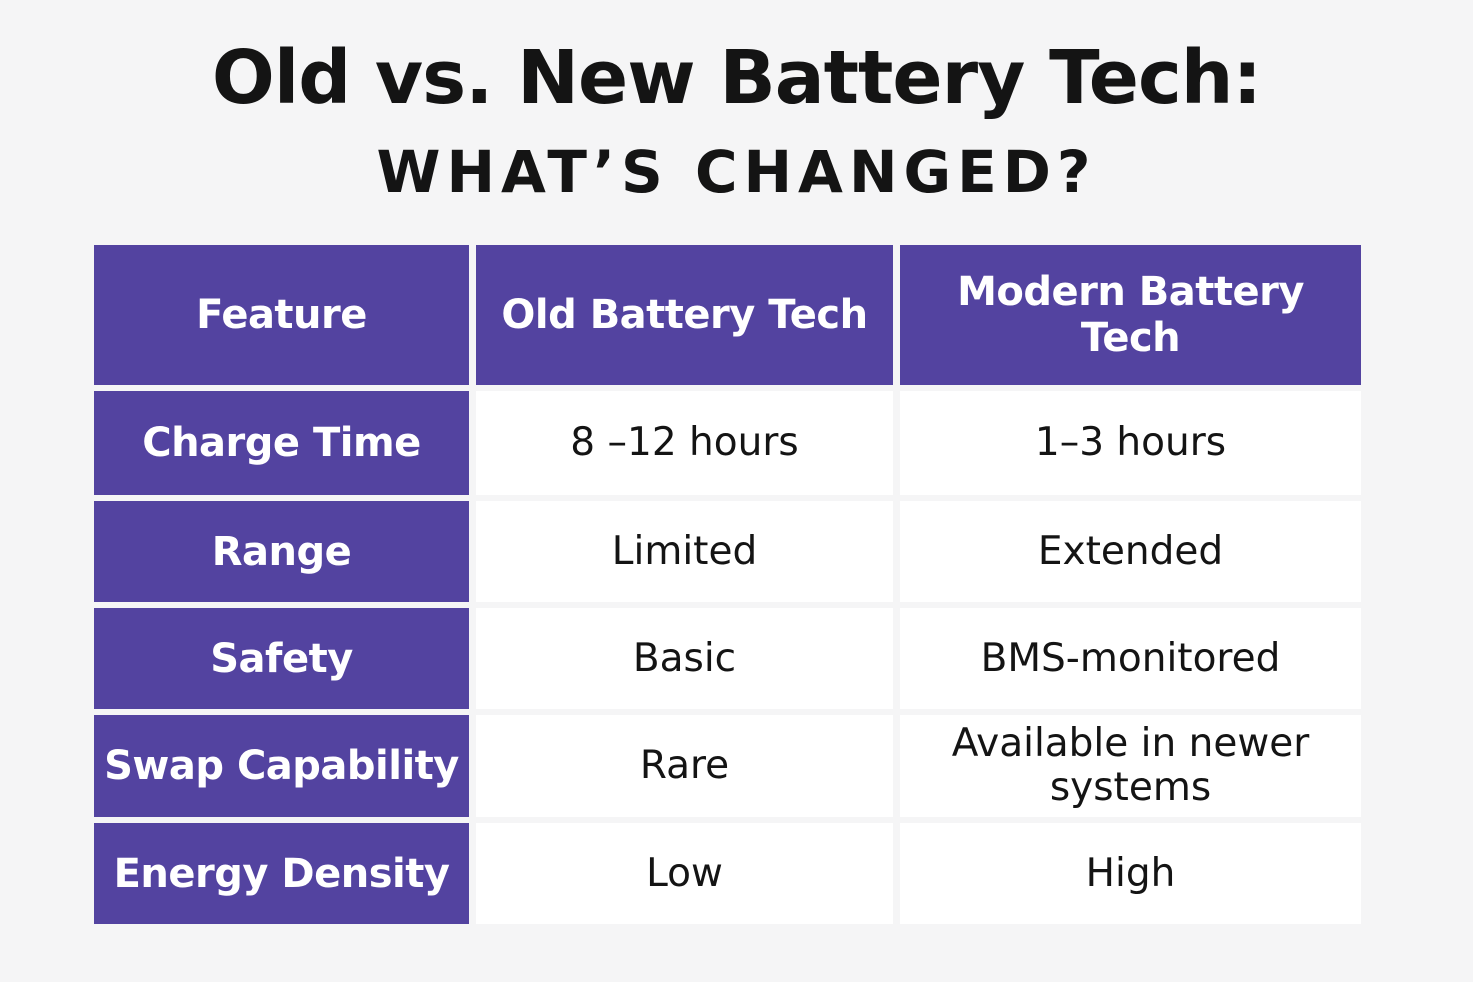  I want to click on row-label-range: Range, so click(281, 551).